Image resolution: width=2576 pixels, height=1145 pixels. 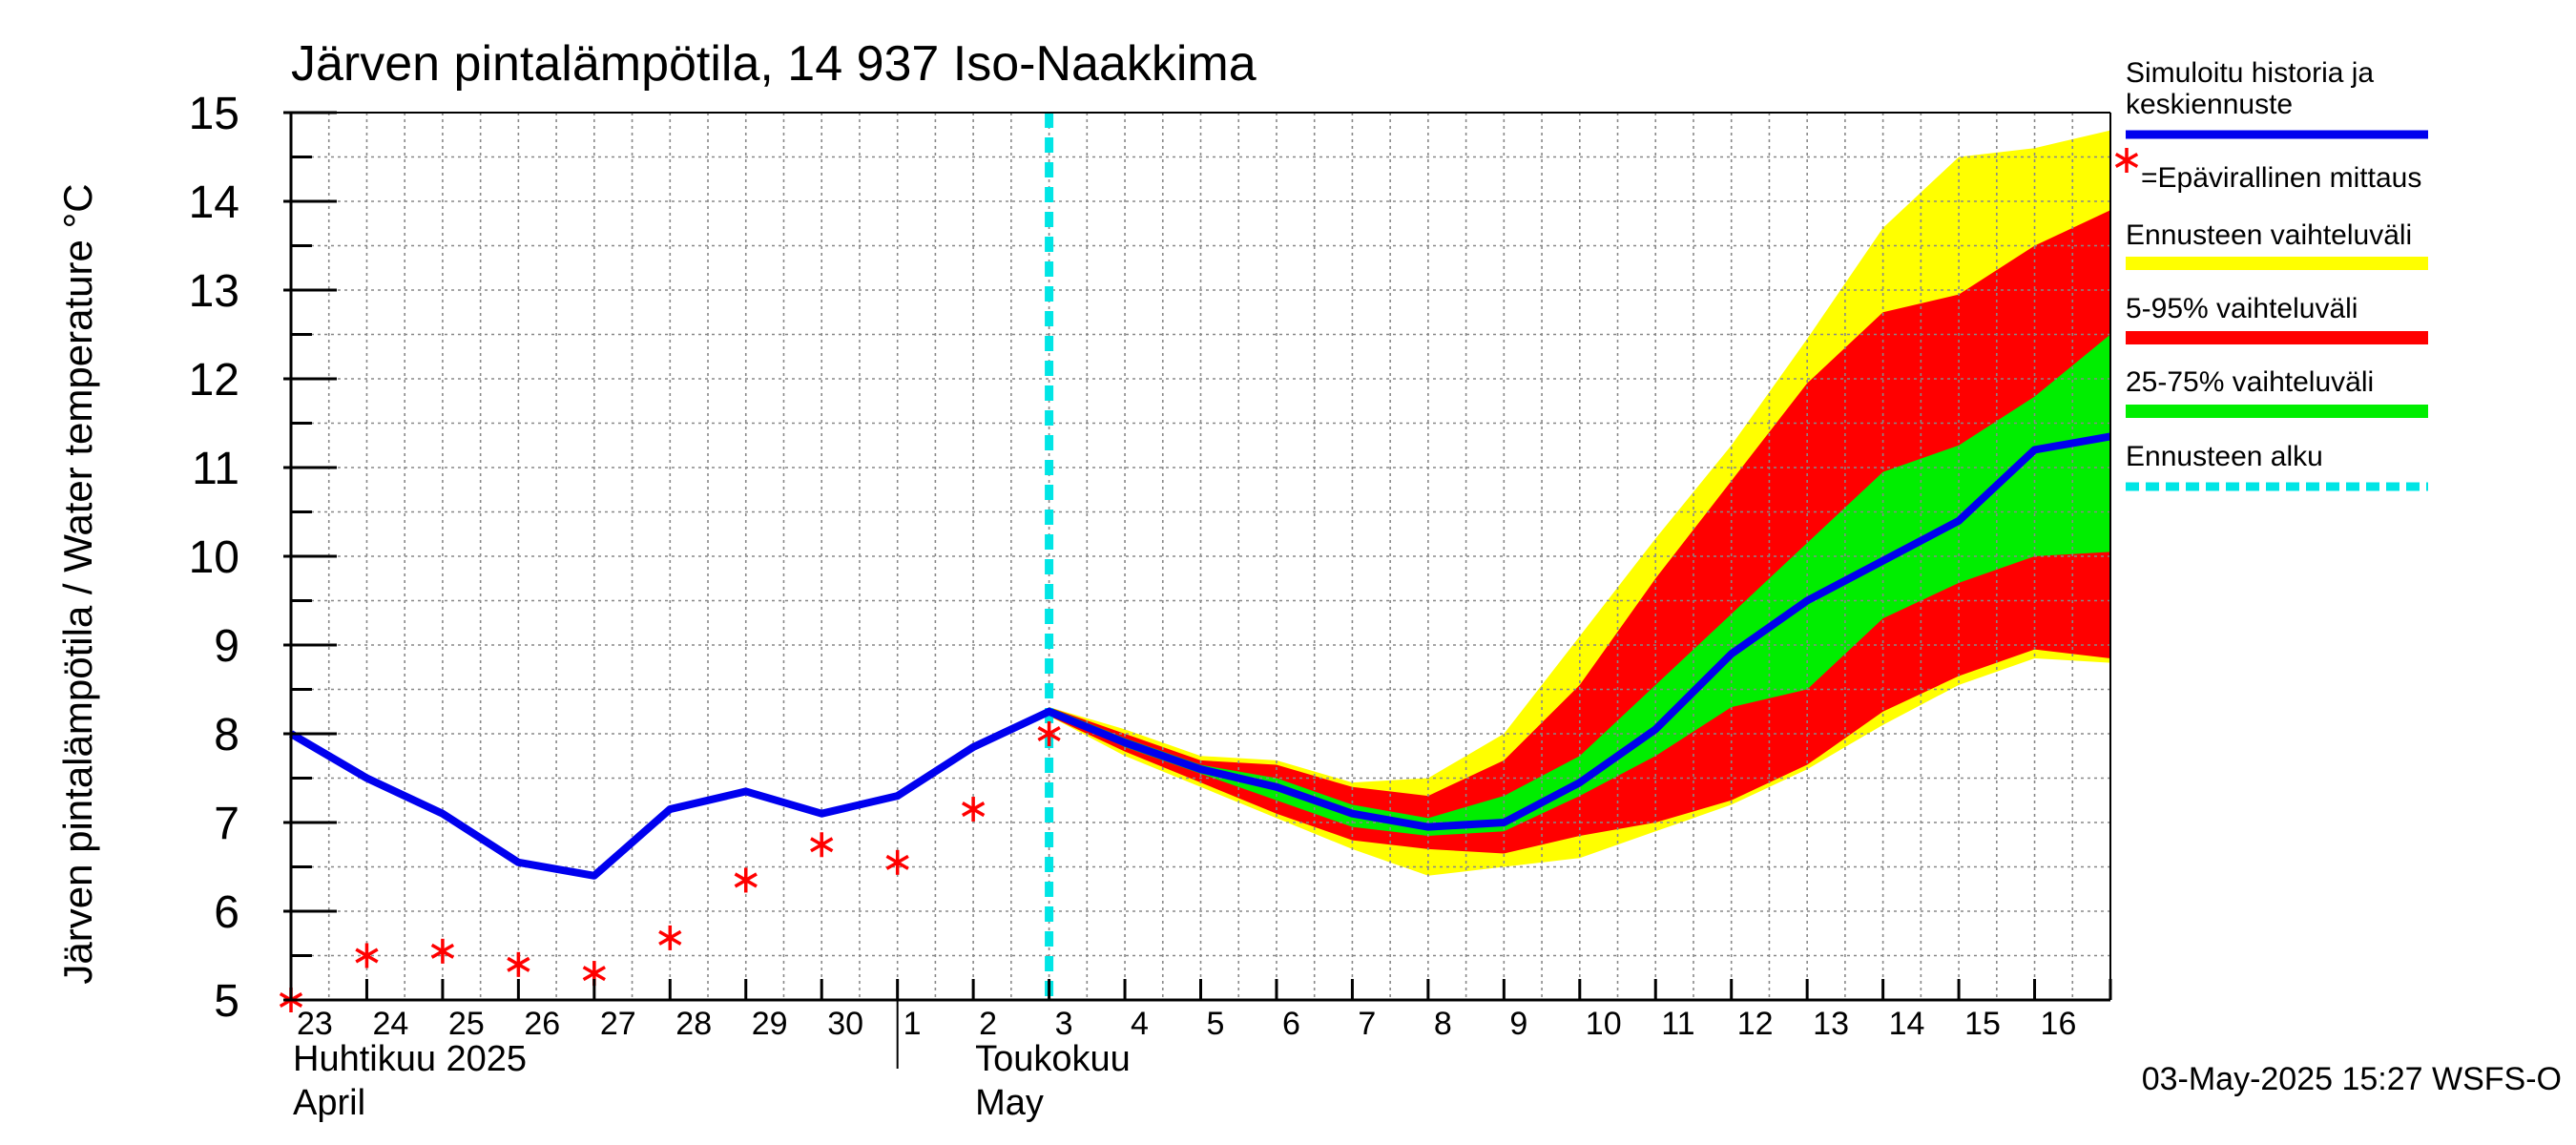 I want to click on x-tick-label: 27, so click(x=618, y=1024).